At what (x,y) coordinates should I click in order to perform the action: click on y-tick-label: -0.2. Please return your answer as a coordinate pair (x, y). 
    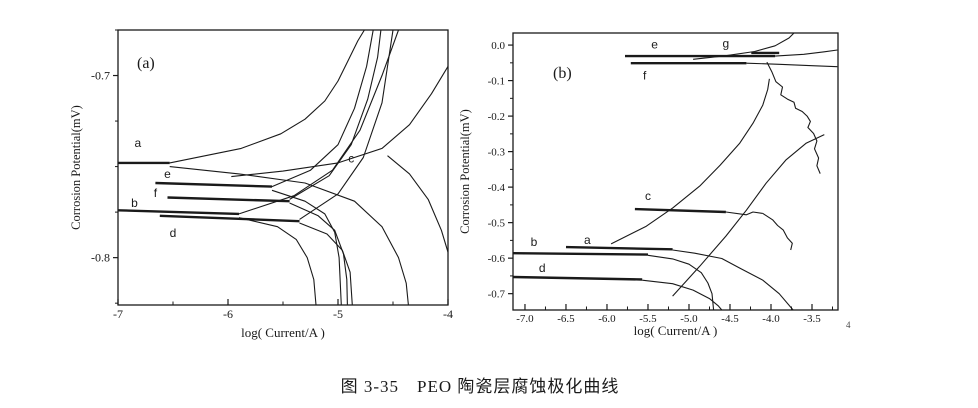
    Looking at the image, I should click on (496, 117).